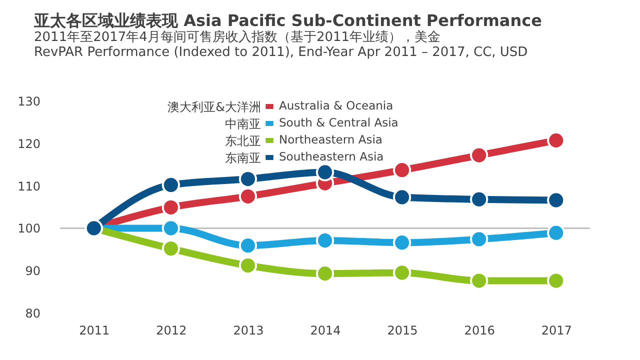 This screenshot has height=360, width=640. What do you see at coordinates (243, 158) in the screenshot?
I see `annotation: 东南亚` at bounding box center [243, 158].